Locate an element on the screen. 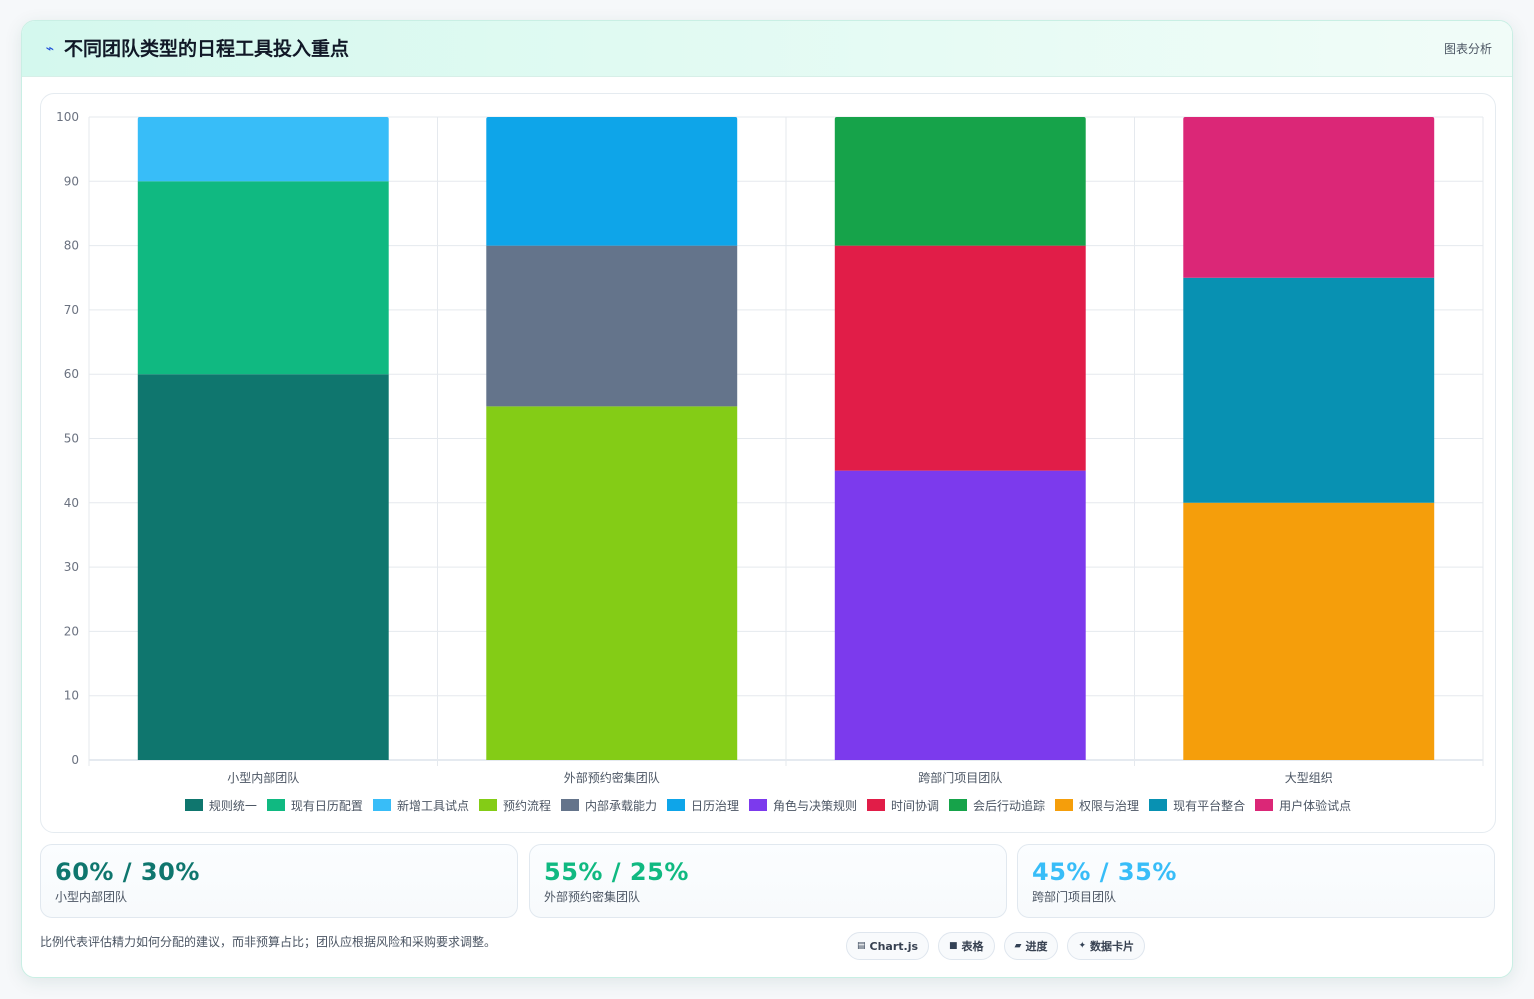 Image resolution: width=1534 pixels, height=999 pixels. legend-label: 会后行动追踪 is located at coordinates (1009, 805).